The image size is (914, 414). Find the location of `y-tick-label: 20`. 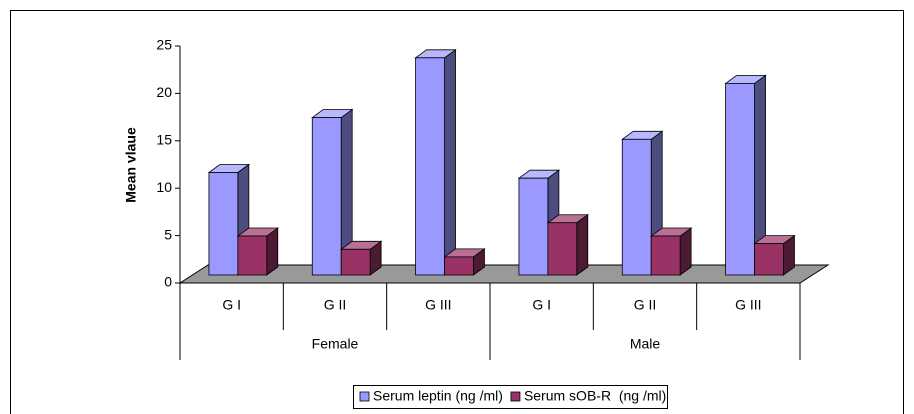

y-tick-label: 20 is located at coordinates (164, 92).